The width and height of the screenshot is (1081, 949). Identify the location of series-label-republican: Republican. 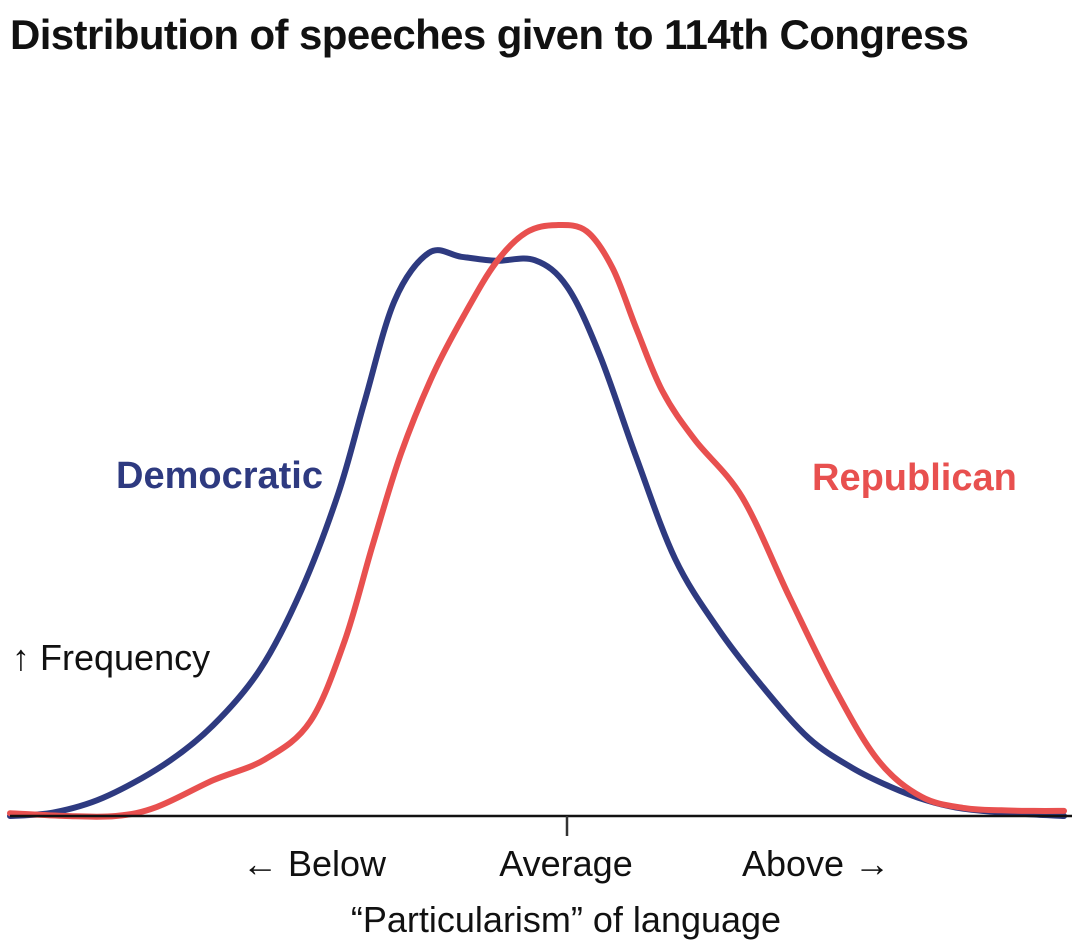
(914, 478).